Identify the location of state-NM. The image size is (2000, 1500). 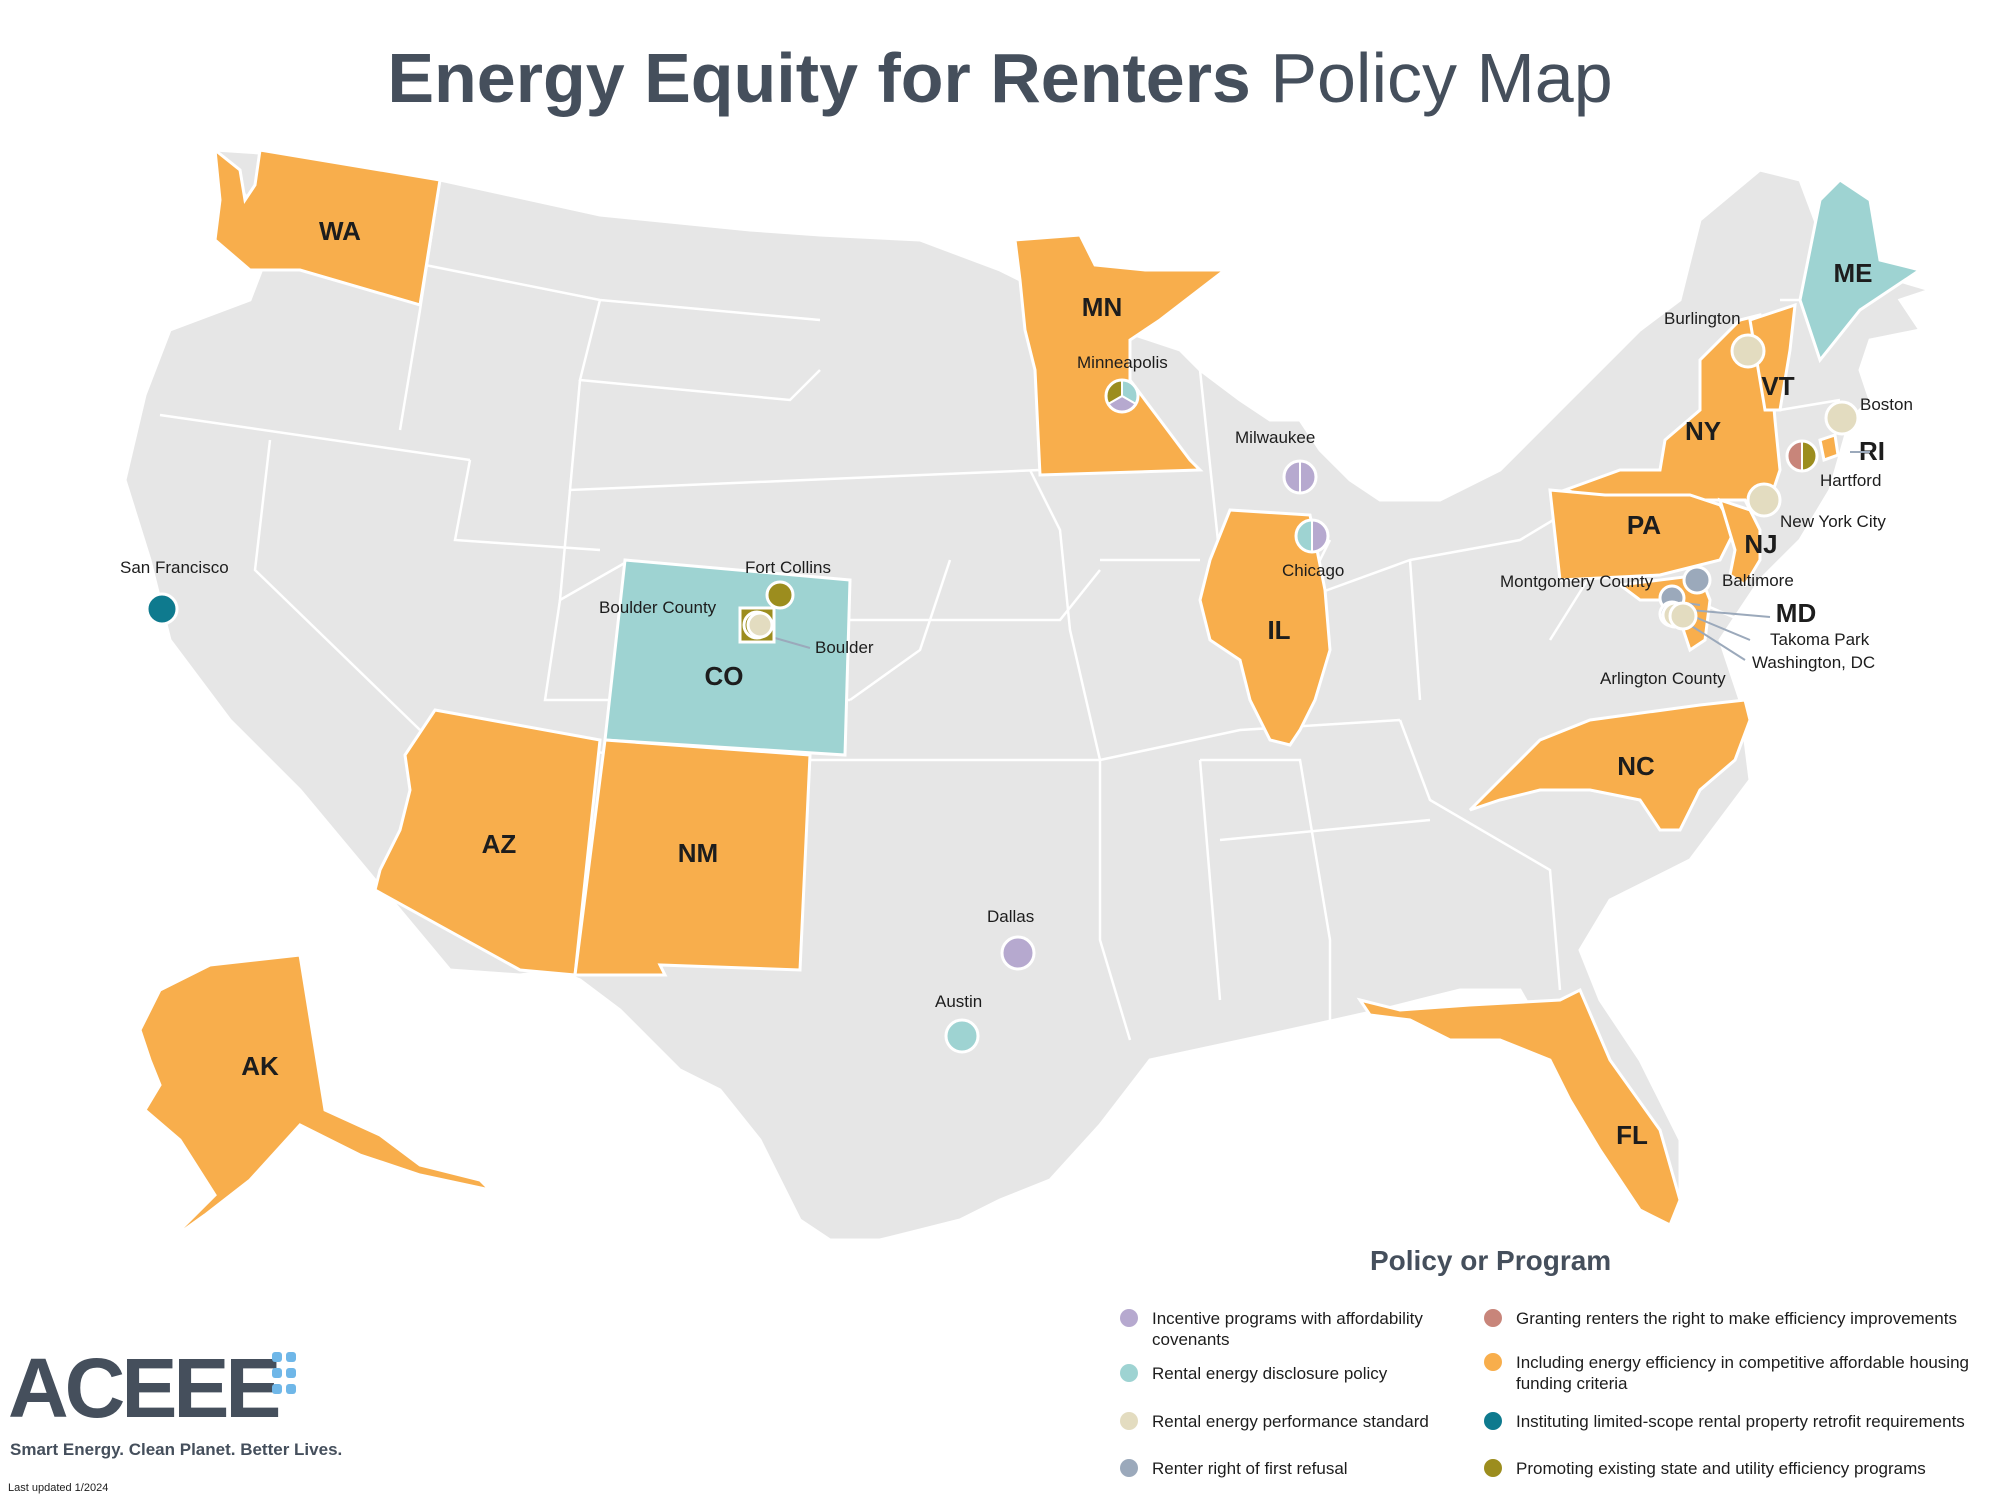
(692, 857).